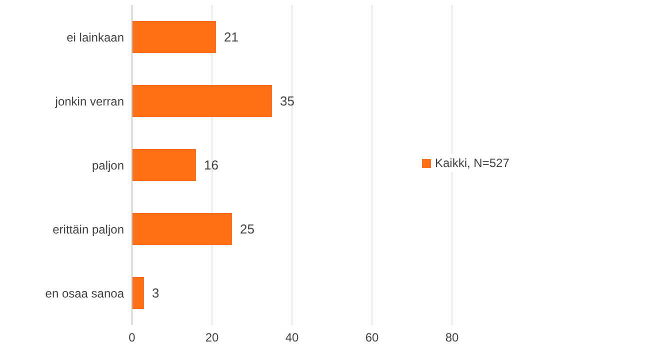  I want to click on data-label: 16, so click(211, 165).